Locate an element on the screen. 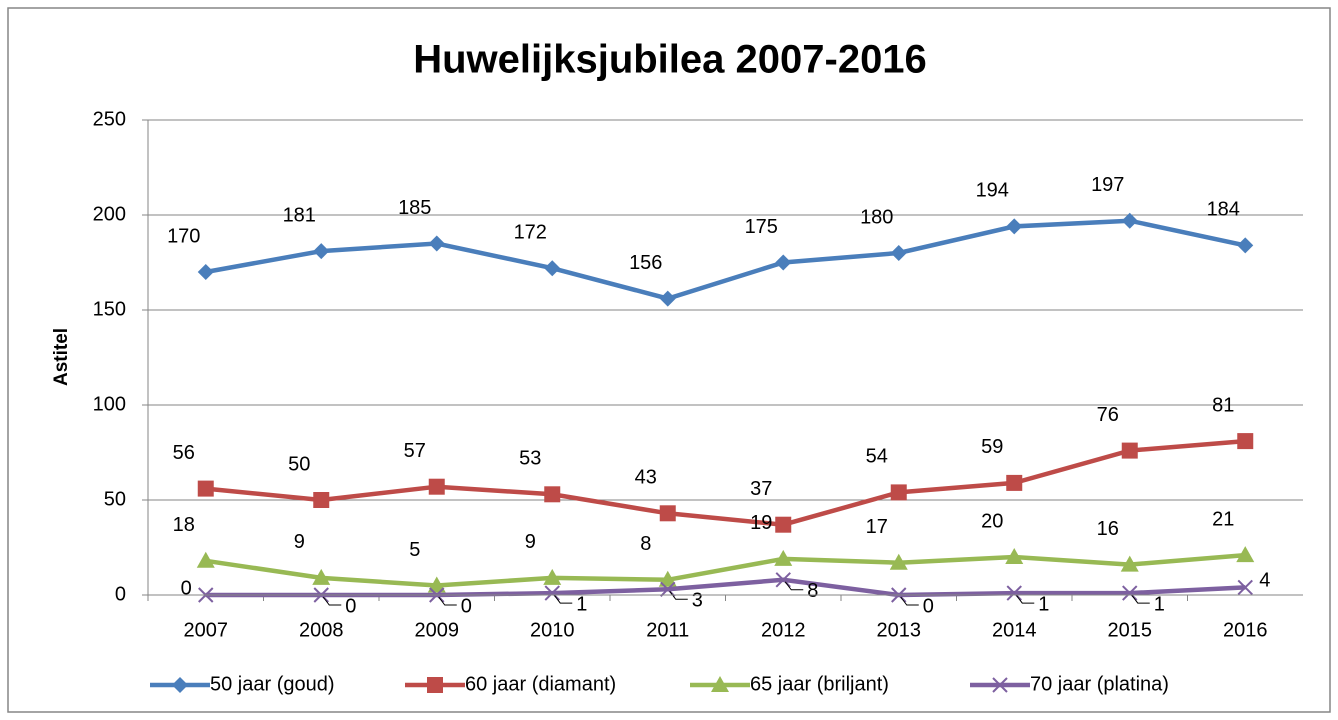 This screenshot has width=1338, height=720. data-label: 170 is located at coordinates (183, 236).